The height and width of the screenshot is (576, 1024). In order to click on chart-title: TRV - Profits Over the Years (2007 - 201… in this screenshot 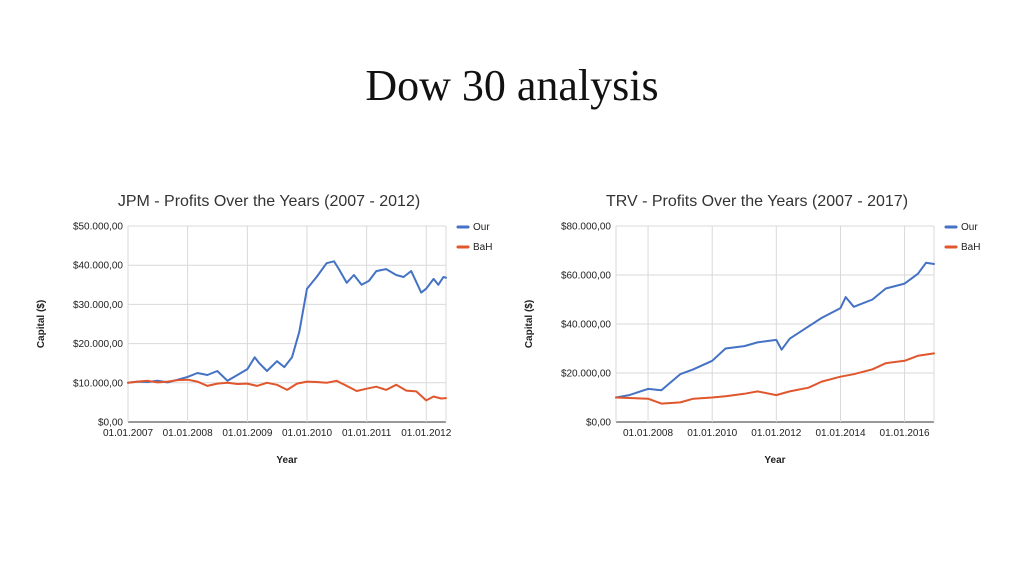, I will do `click(757, 201)`.